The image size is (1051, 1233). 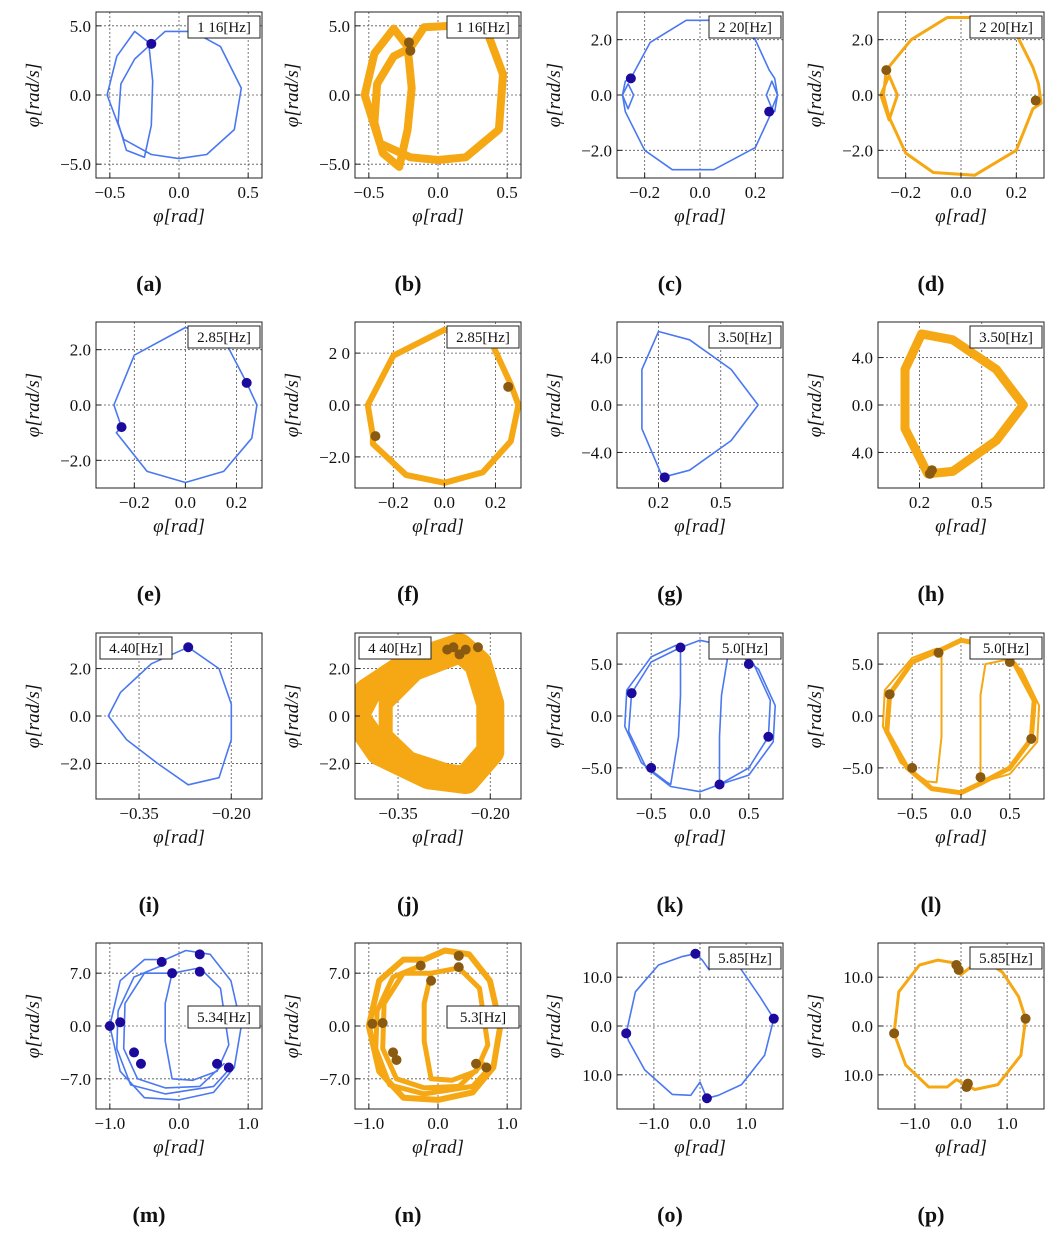 I want to click on y-tick-label: 5.0, so click(x=80, y=26).